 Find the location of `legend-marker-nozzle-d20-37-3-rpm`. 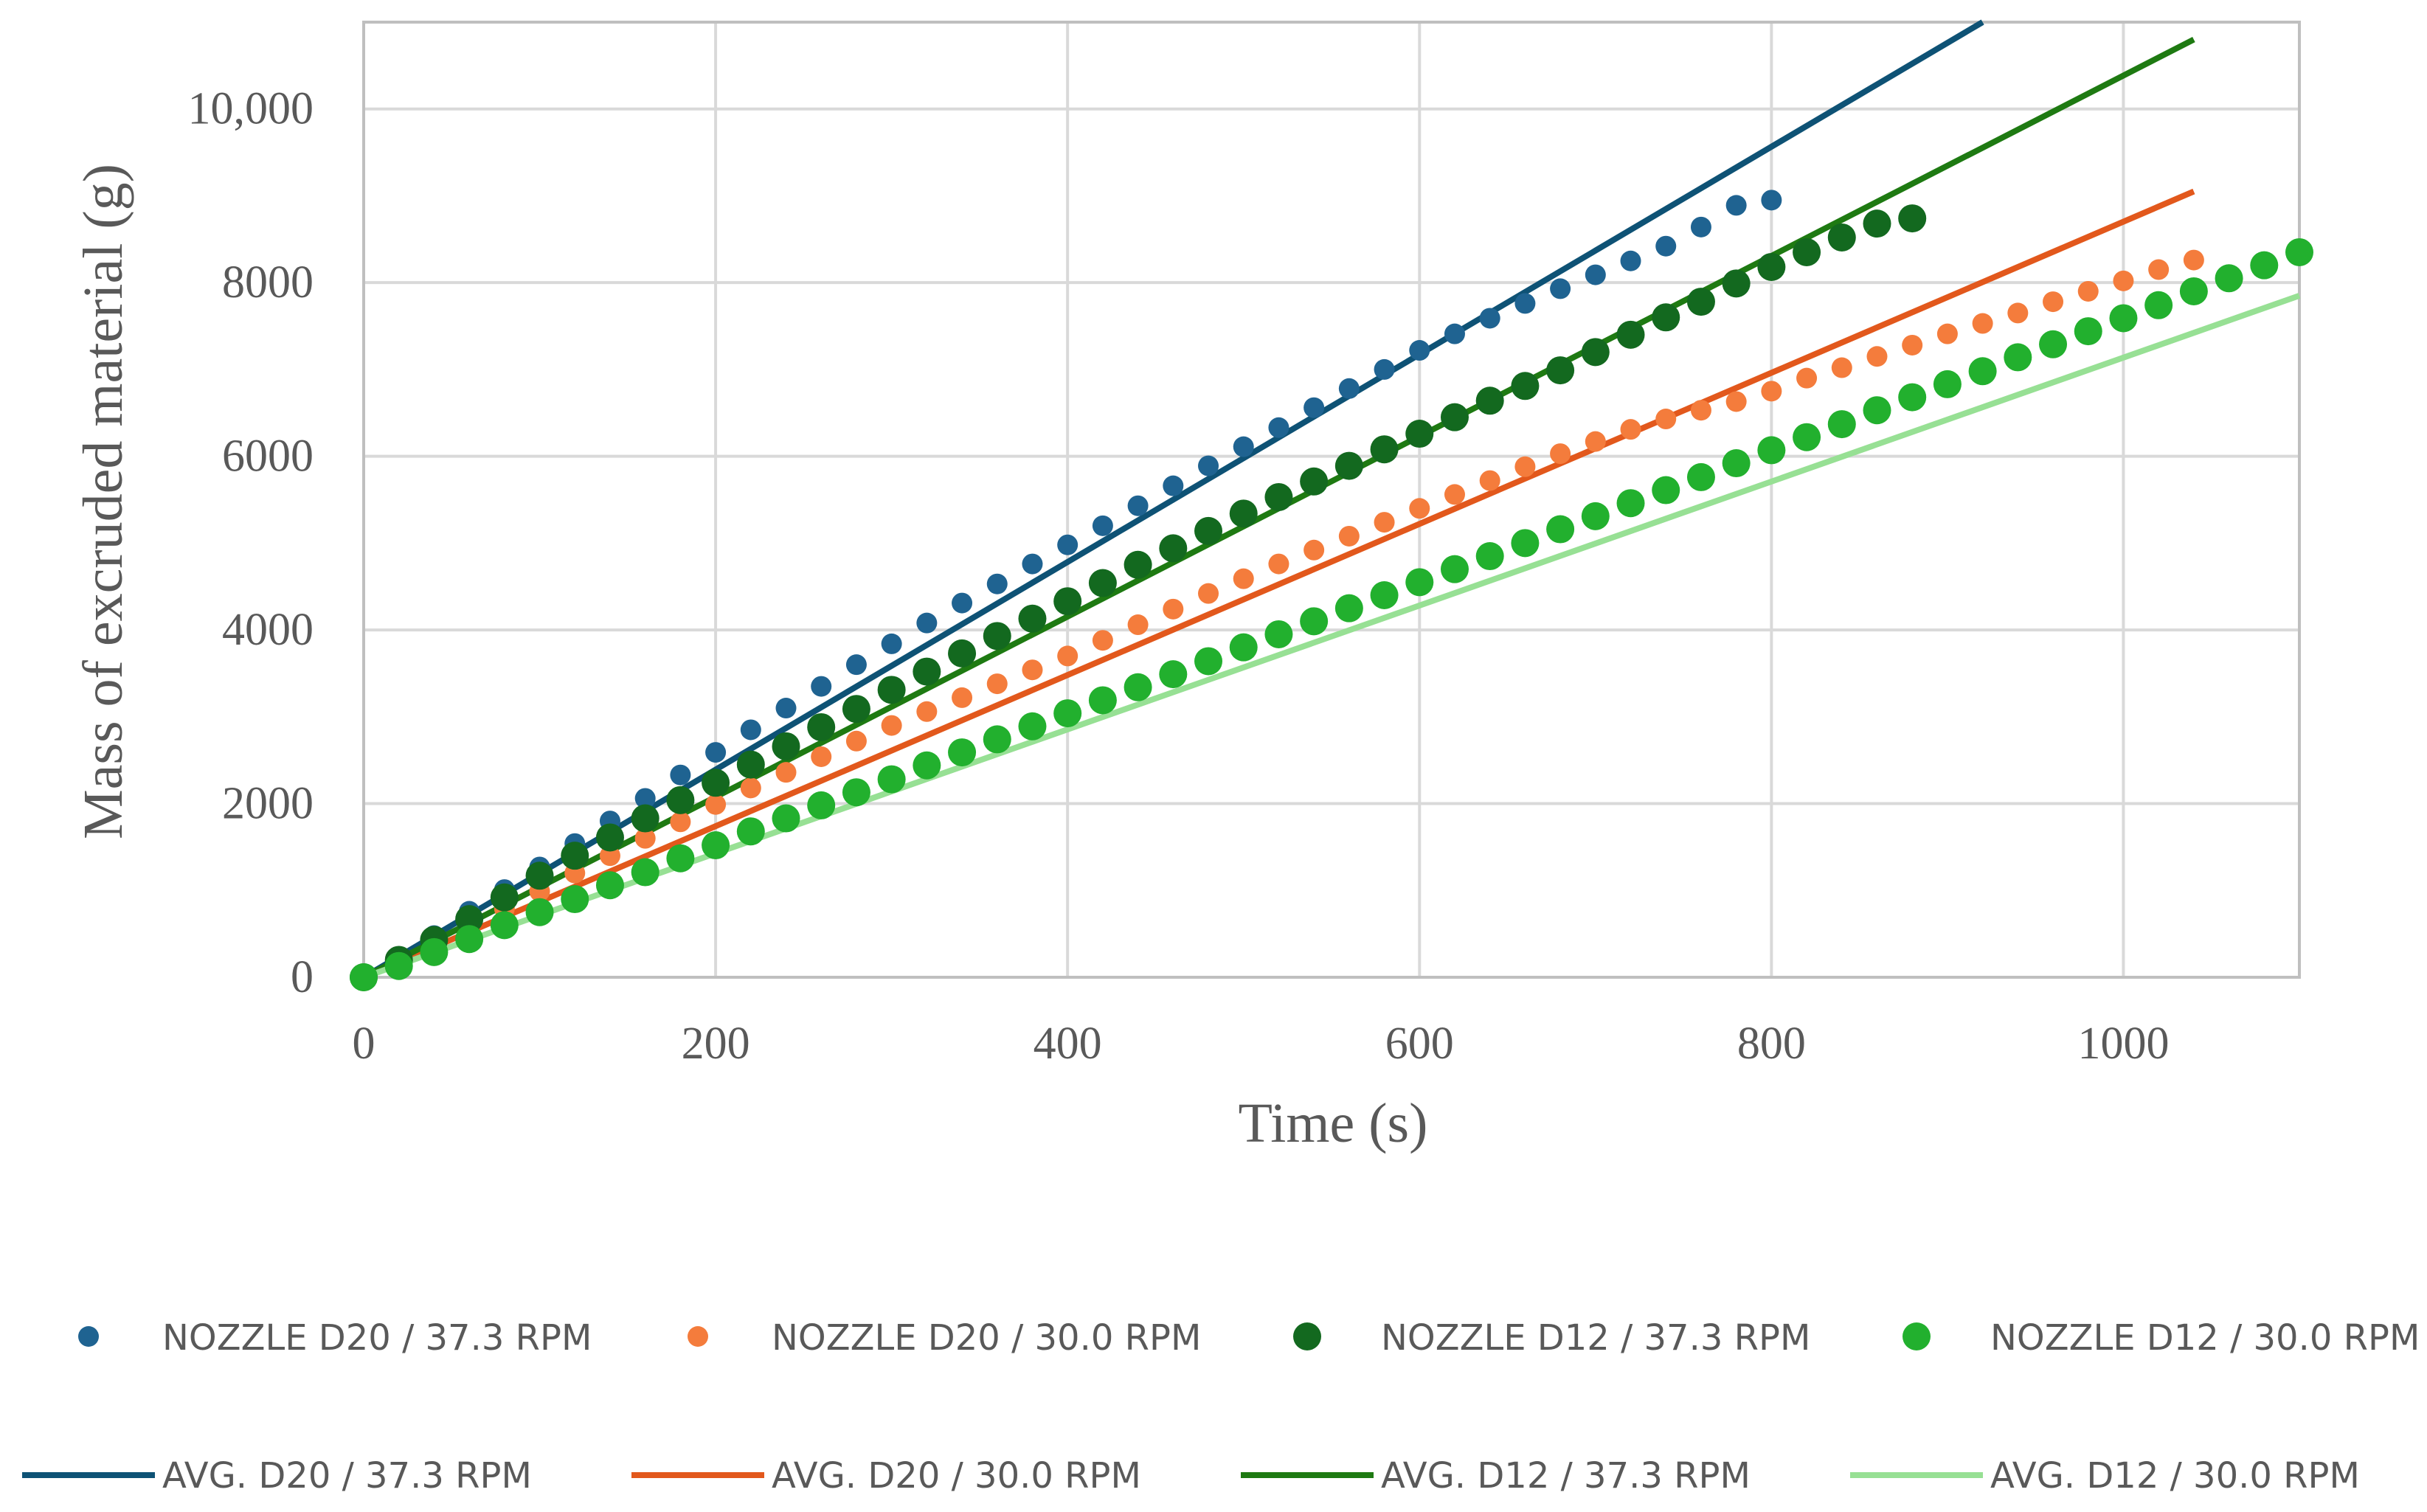

legend-marker-nozzle-d20-37-3-rpm is located at coordinates (88, 1336).